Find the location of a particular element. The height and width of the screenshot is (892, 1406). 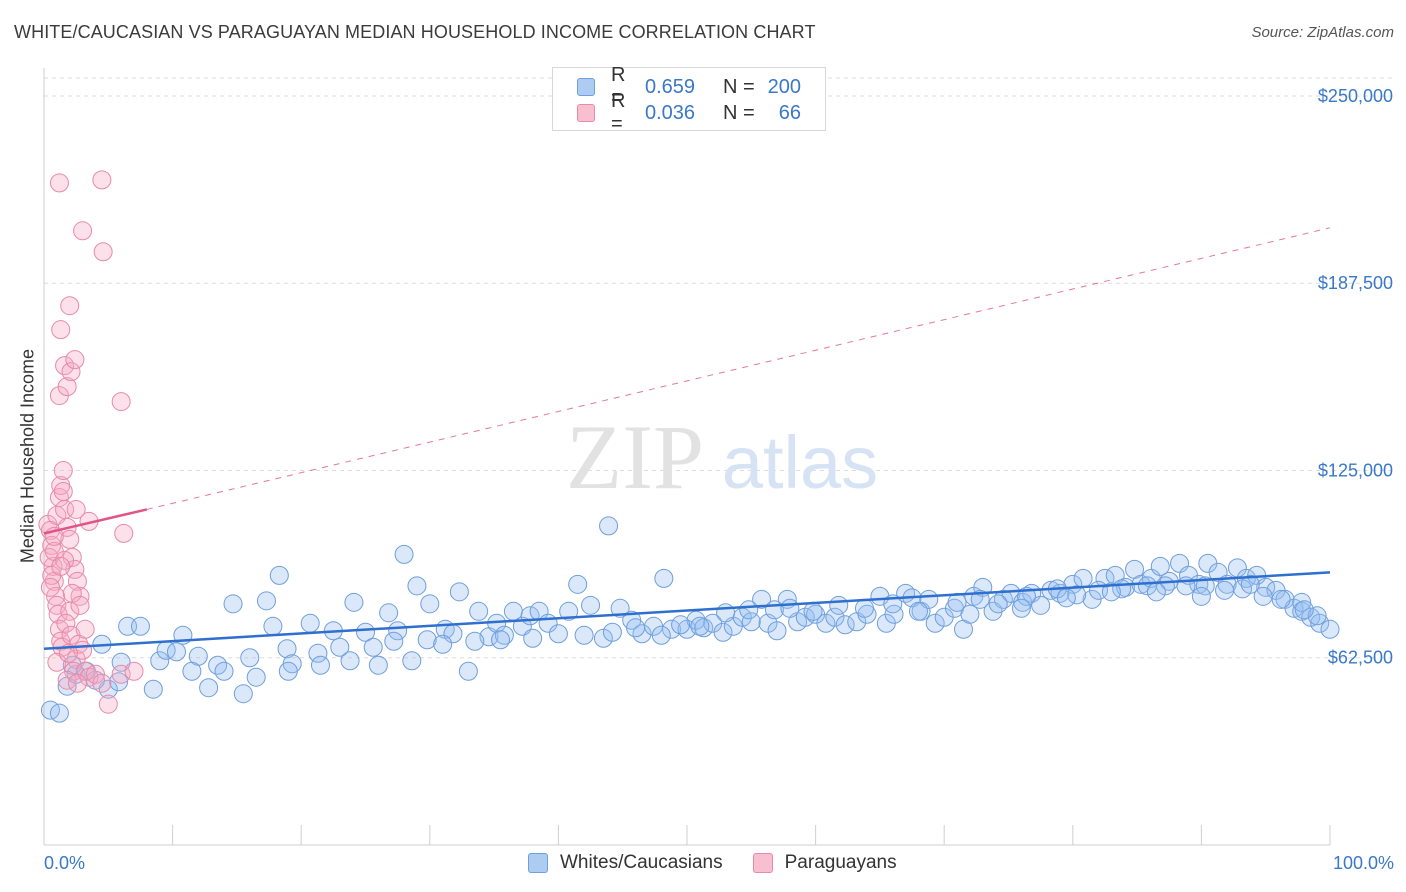

bottom-legend-swatch-whites is located at coordinates (538, 863).